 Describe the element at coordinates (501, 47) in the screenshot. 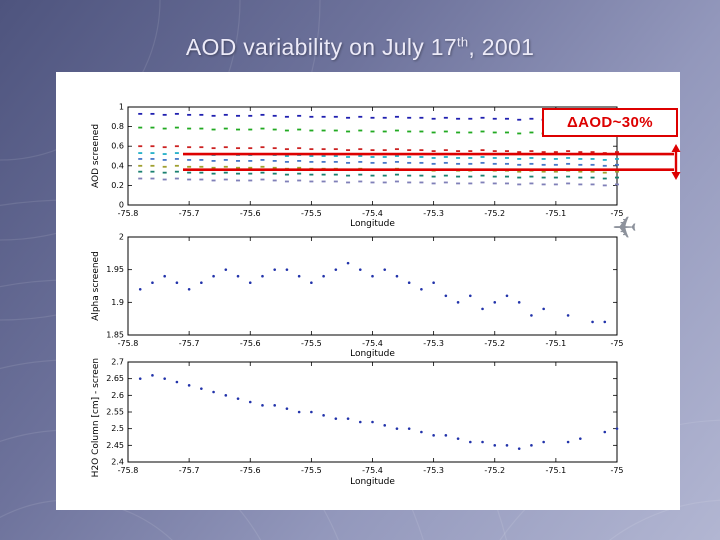

I see `slide-title-suffix: , 2001` at that location.